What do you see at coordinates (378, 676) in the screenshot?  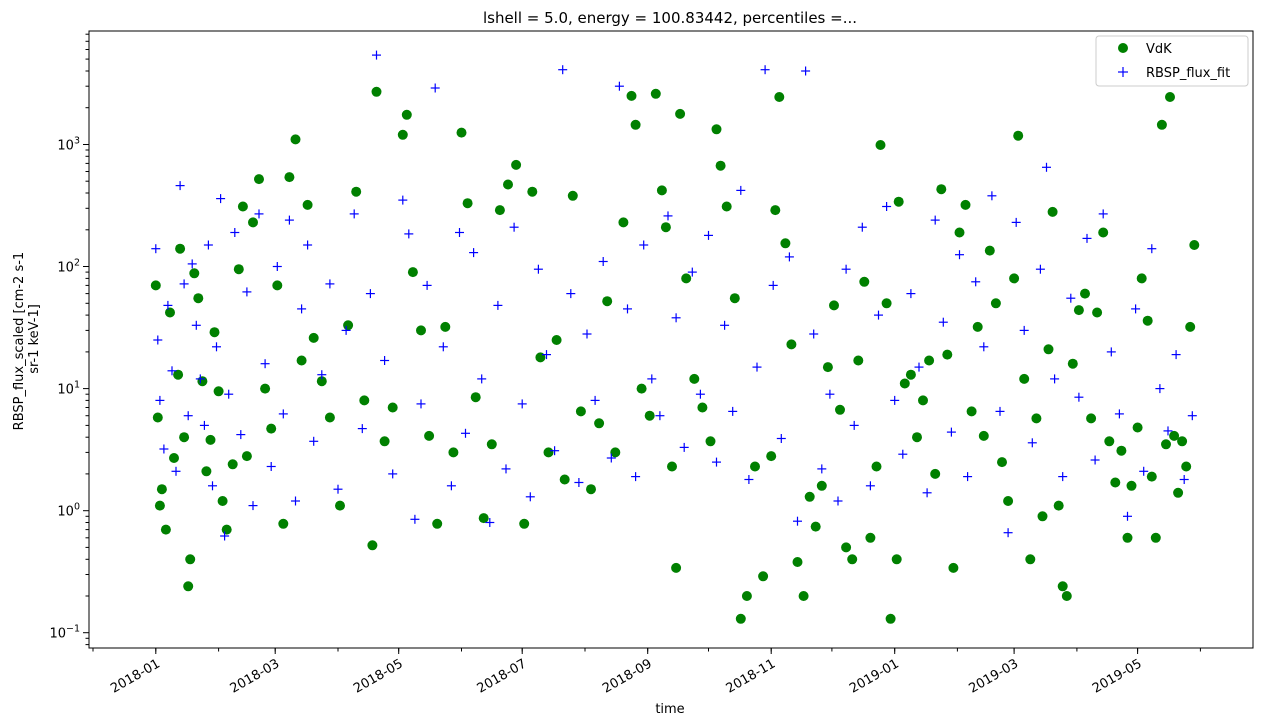 I see `x-tick-label: 2018-05` at bounding box center [378, 676].